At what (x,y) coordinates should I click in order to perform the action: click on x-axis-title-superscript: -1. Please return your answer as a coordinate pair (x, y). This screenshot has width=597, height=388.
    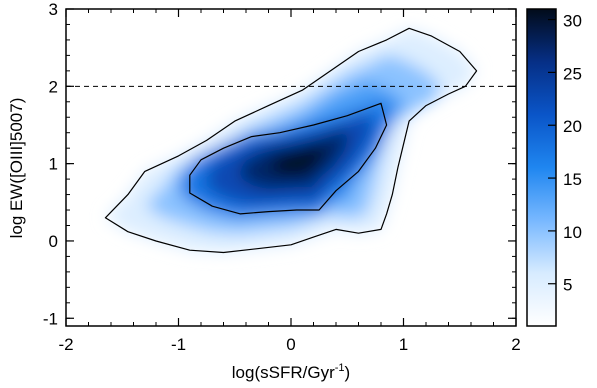
    Looking at the image, I should click on (340, 368).